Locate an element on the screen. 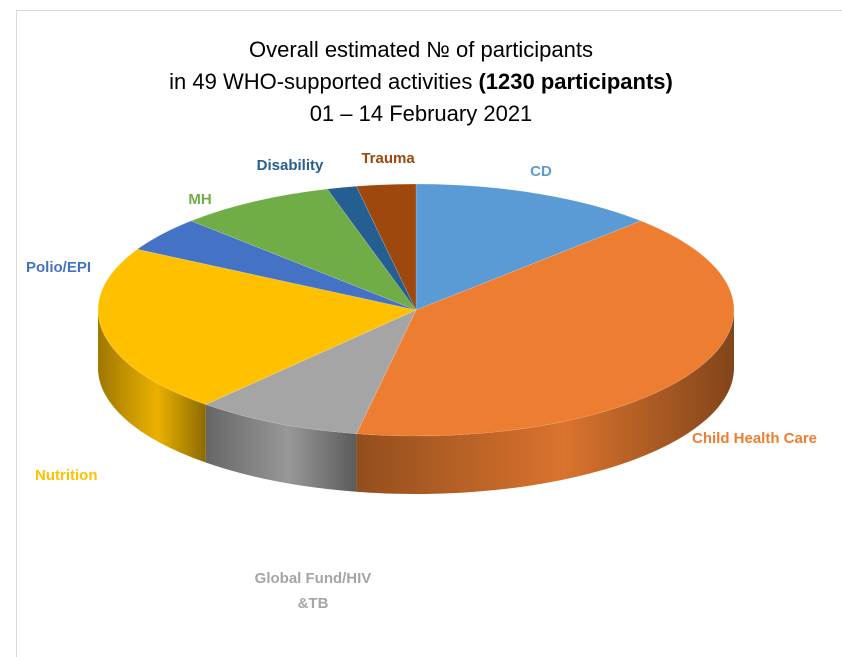  slice-label-trauma: Trauma is located at coordinates (388, 158).